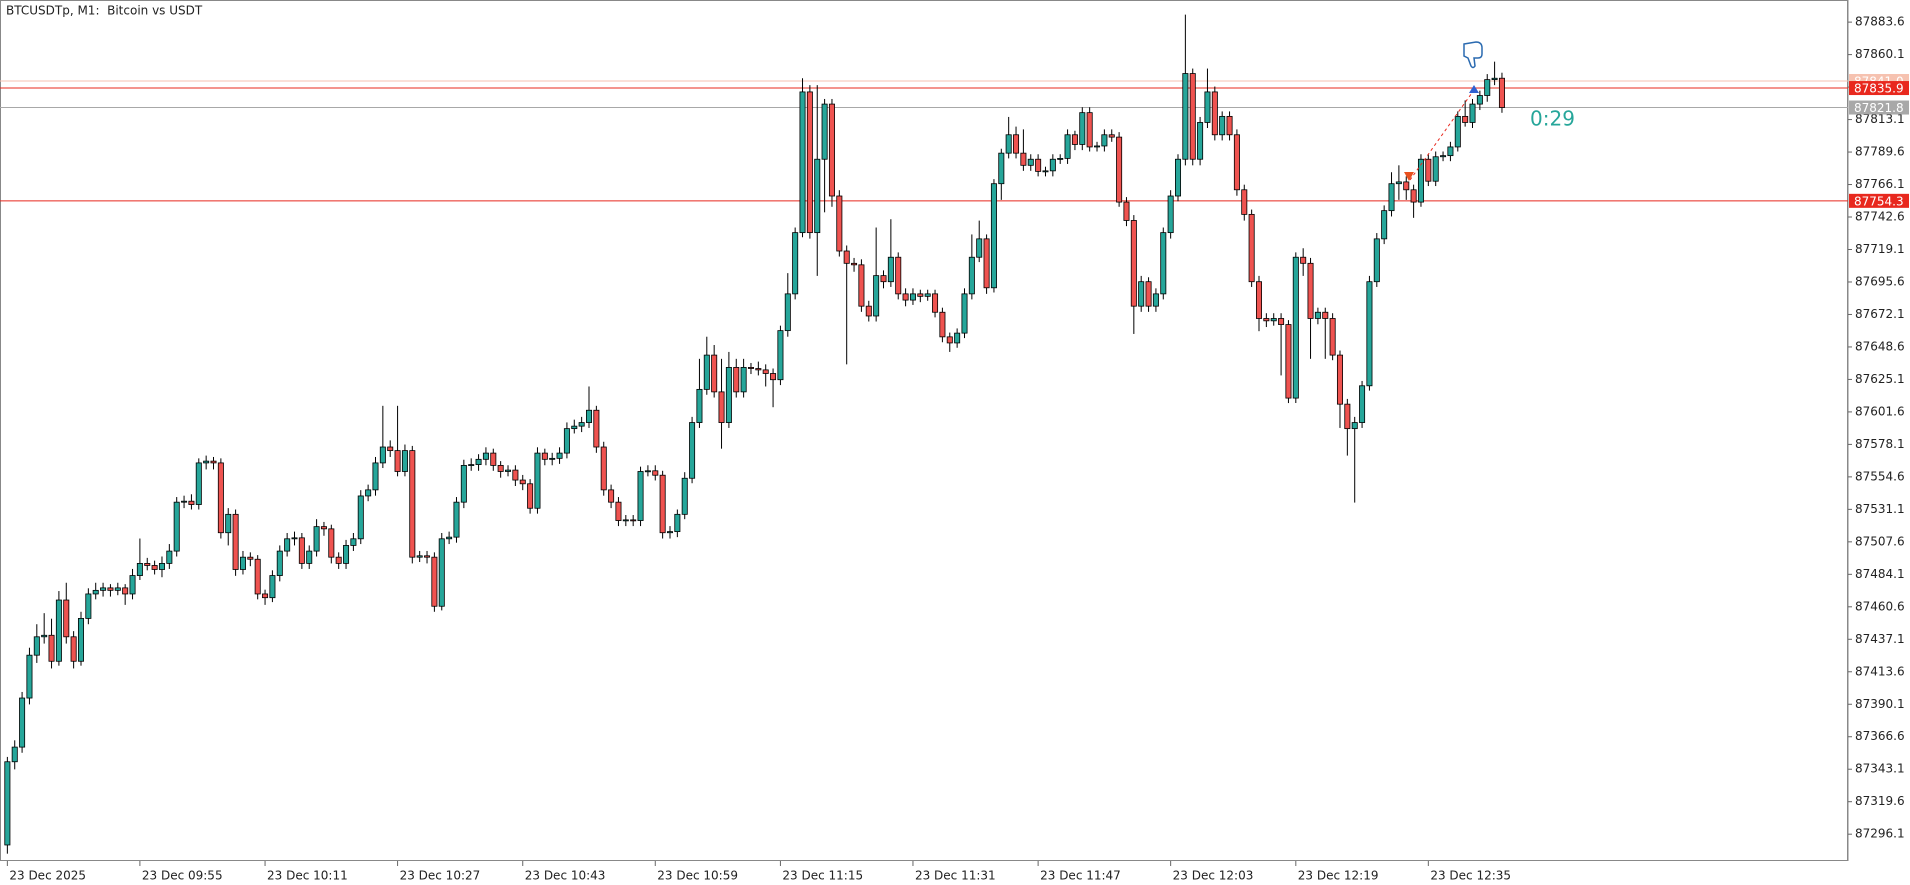  What do you see at coordinates (1880, 671) in the screenshot?
I see `y-tick-label: 87413.6` at bounding box center [1880, 671].